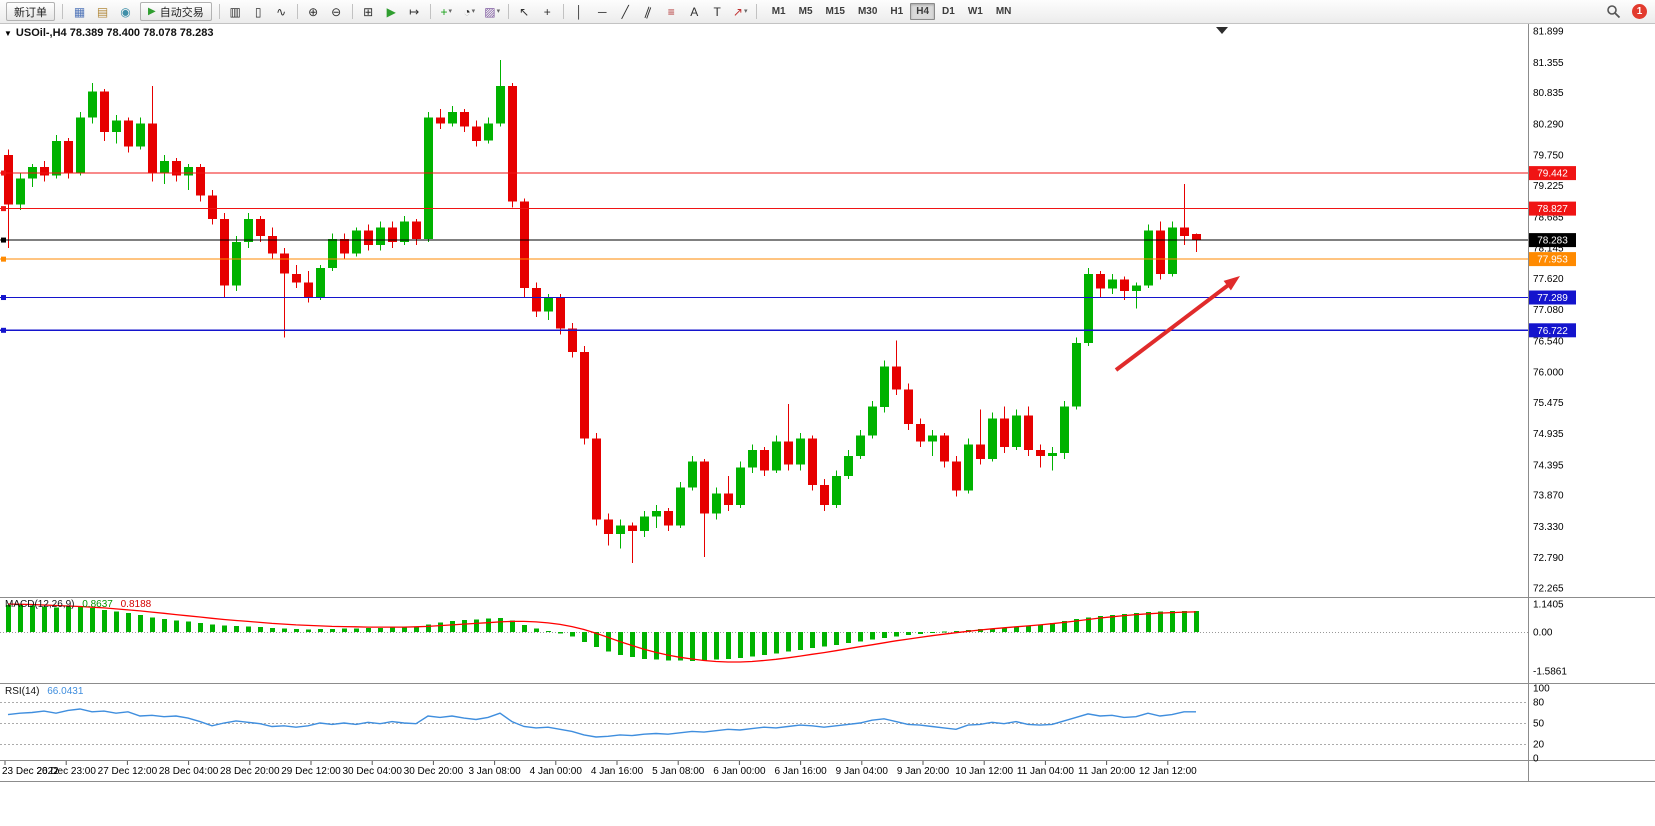  I want to click on time-axis-label: 28 Dec 04:00, so click(189, 771).